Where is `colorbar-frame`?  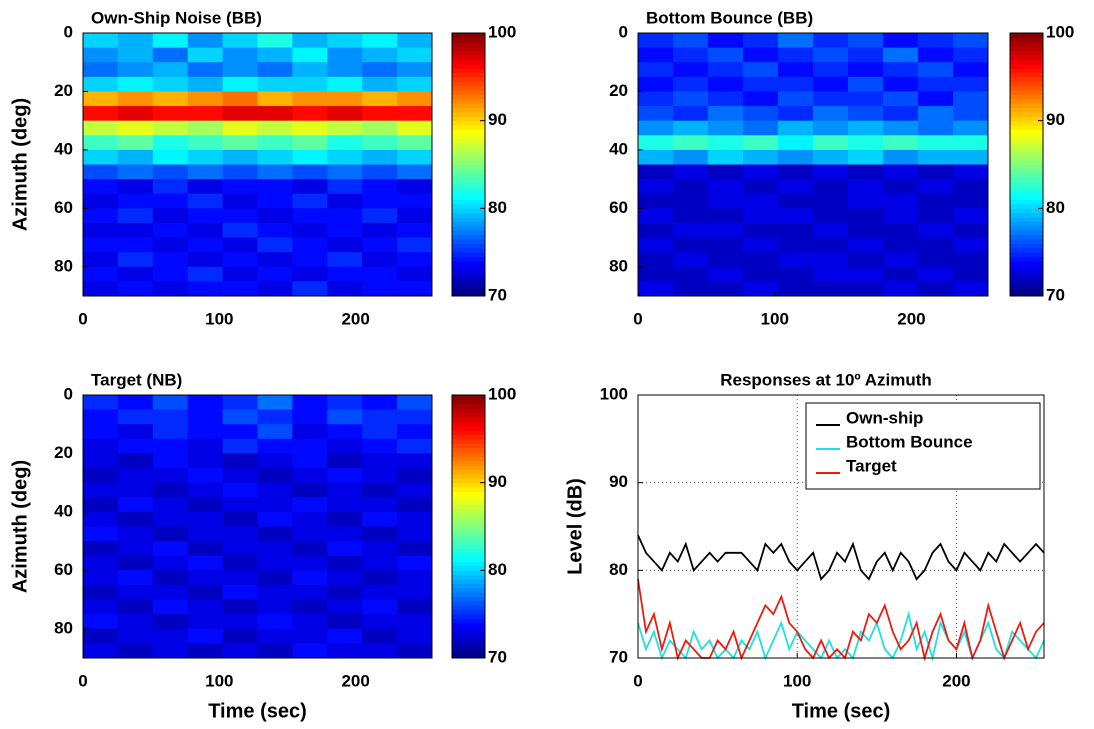 colorbar-frame is located at coordinates (468, 164).